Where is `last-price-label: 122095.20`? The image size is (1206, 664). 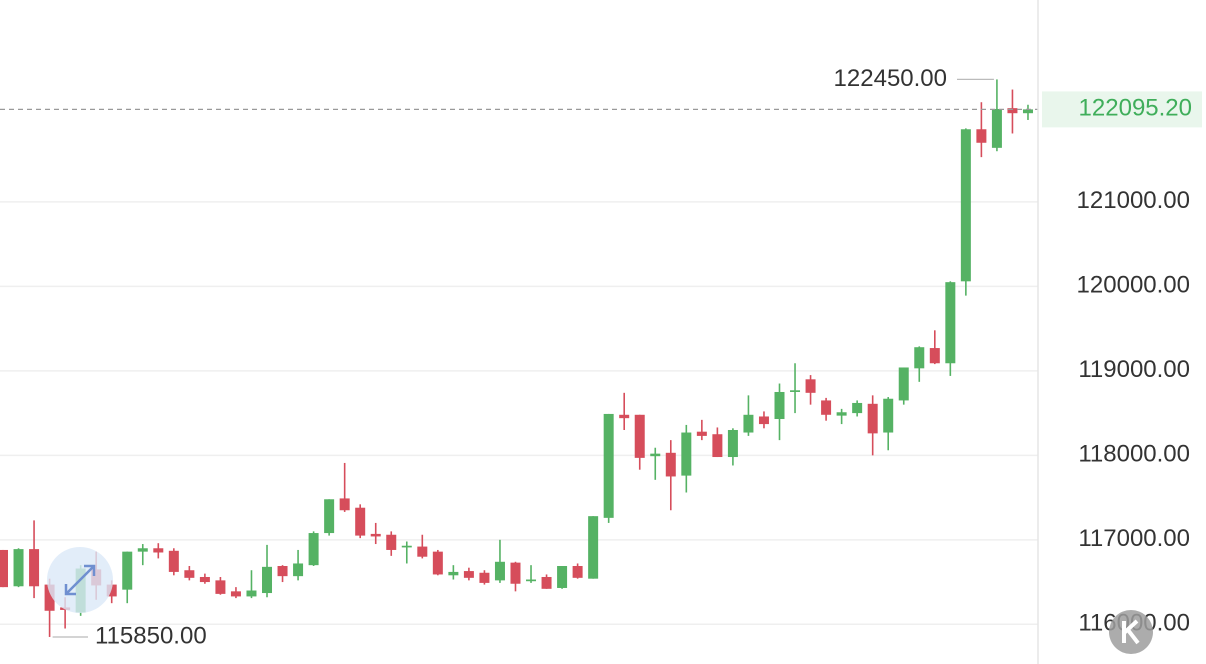
last-price-label: 122095.20 is located at coordinates (1135, 108).